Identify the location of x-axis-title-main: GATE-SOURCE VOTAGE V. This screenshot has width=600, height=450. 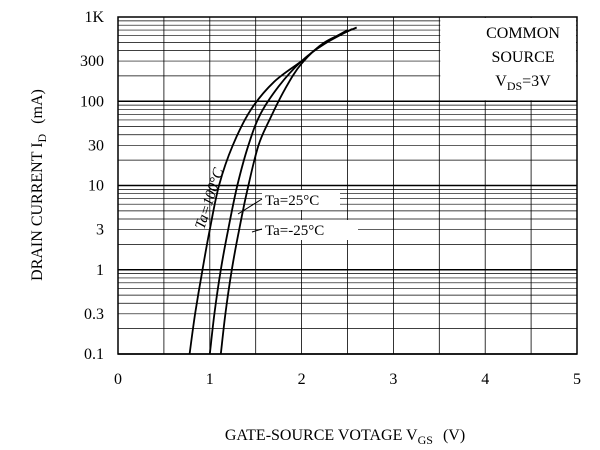
(321, 435).